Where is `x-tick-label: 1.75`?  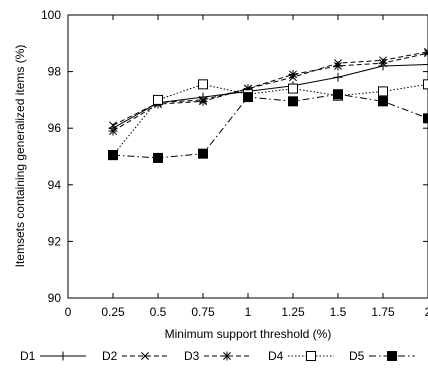
x-tick-label: 1.75 is located at coordinates (383, 312).